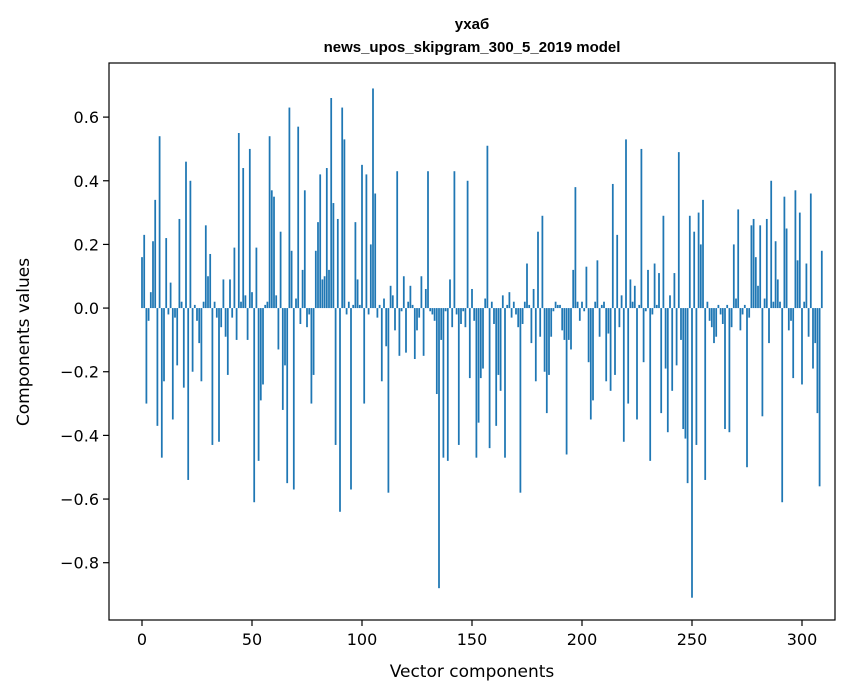 The image size is (867, 696). What do you see at coordinates (79, 372) in the screenshot?
I see `y-tick-label: −0.2` at bounding box center [79, 372].